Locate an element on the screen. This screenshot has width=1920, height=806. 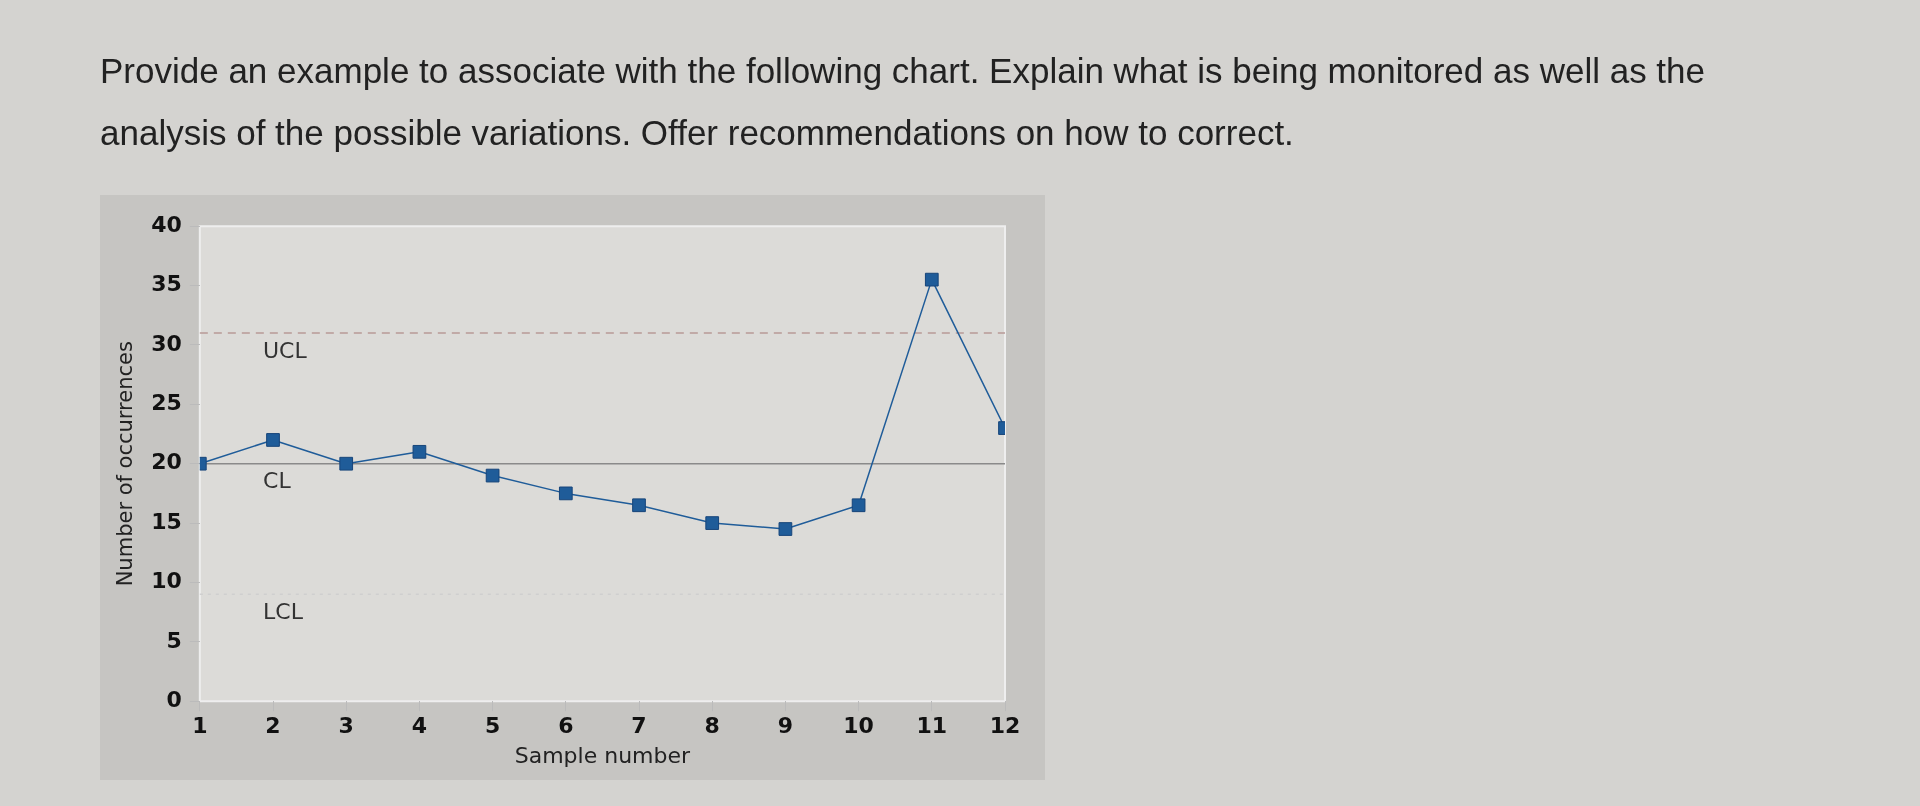
y-tick-label: 40 is located at coordinates (166, 224).